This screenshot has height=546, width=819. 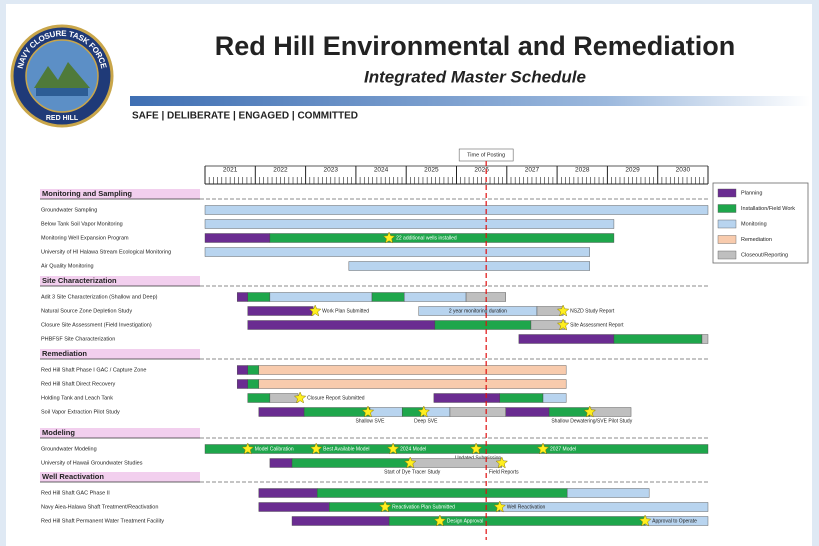 I want to click on milestone-label: 22 additional wells installed, so click(x=426, y=238).